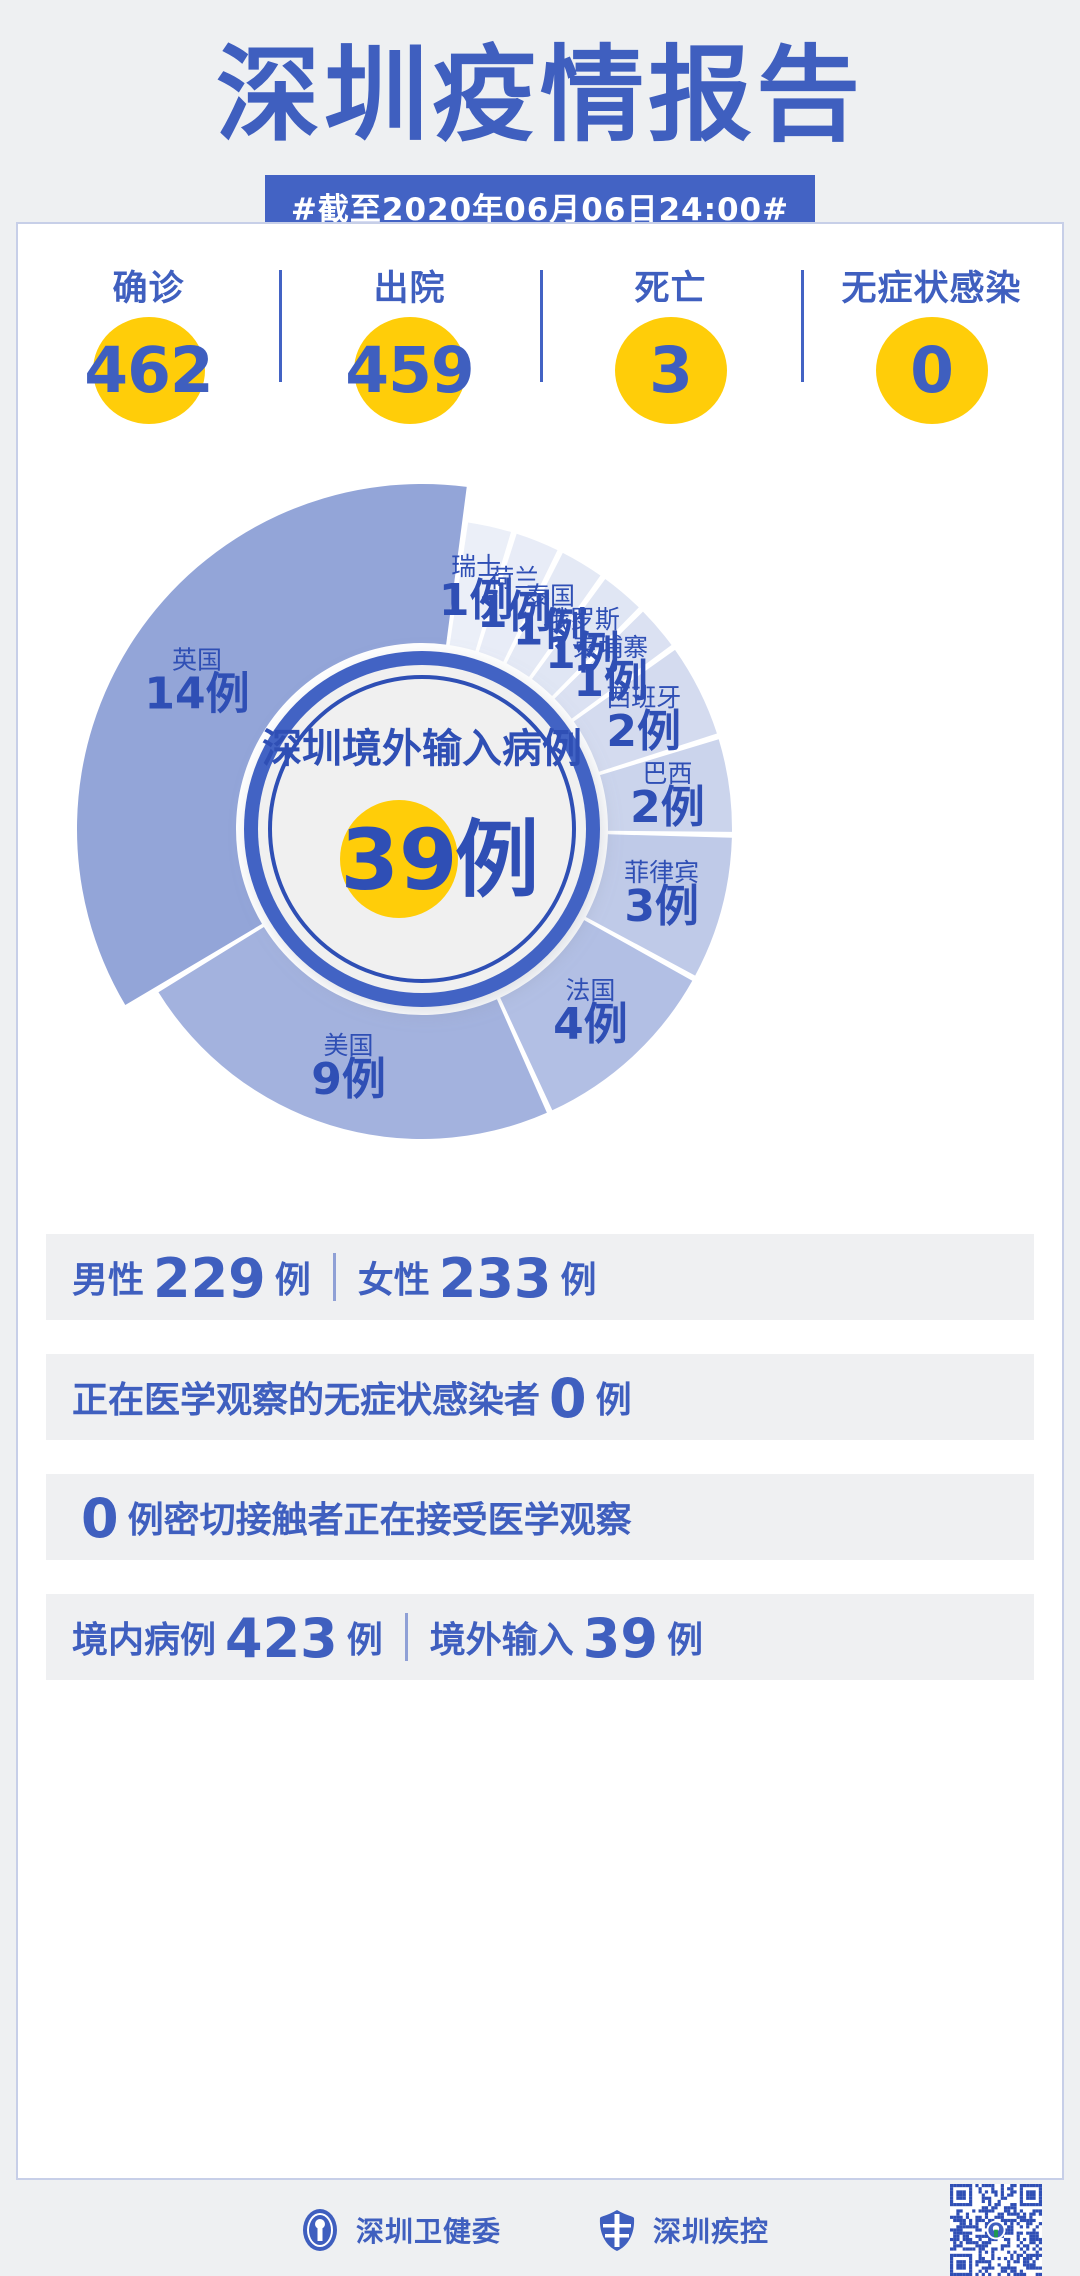 Image resolution: width=1080 pixels, height=2276 pixels. I want to click on page-header: 深圳疫情报告 #截至2020年06月06日24:00#, so click(540, 119).